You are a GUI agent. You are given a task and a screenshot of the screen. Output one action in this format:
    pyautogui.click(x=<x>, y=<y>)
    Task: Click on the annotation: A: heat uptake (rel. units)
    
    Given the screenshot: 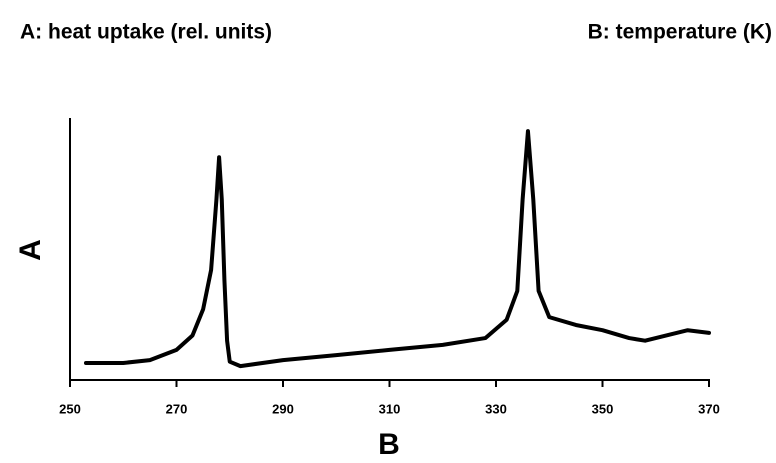 What is the action you would take?
    pyautogui.click(x=146, y=32)
    